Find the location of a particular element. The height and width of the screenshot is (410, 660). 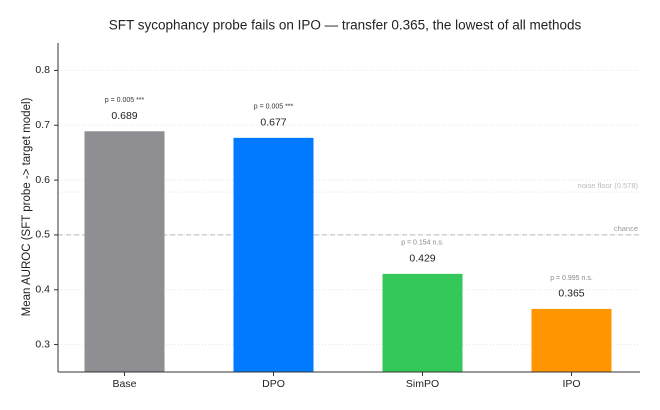

y-tick-label: 0.5 is located at coordinates (42, 235).